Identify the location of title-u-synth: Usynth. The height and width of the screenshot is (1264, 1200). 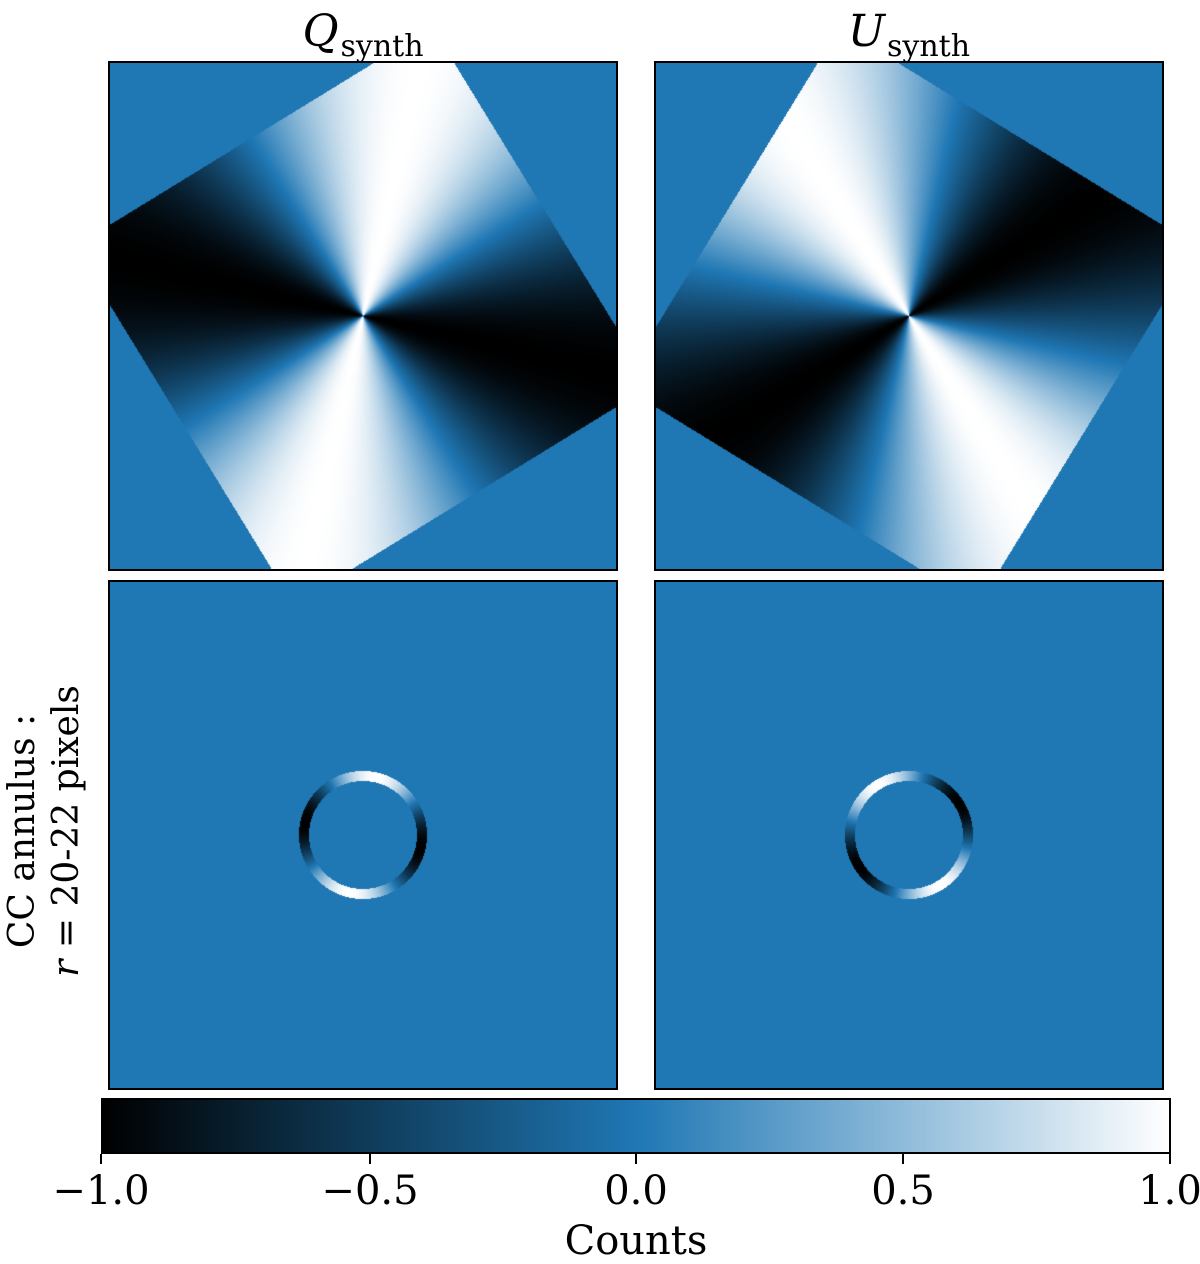
(909, 35).